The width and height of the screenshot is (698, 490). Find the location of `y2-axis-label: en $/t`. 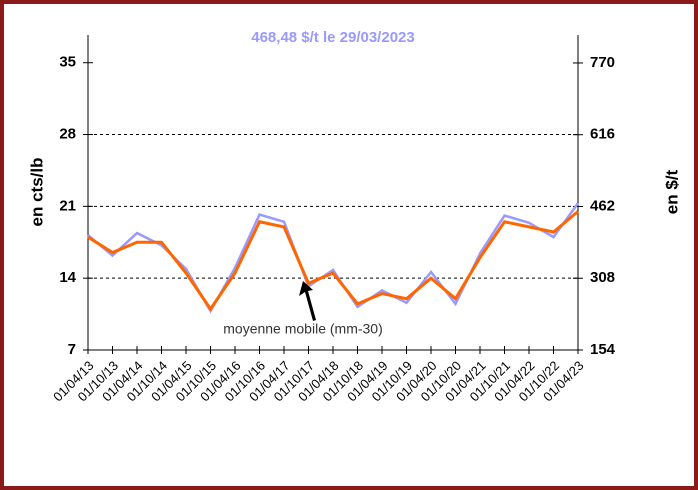

y2-axis-label: en $/t is located at coordinates (671, 191).